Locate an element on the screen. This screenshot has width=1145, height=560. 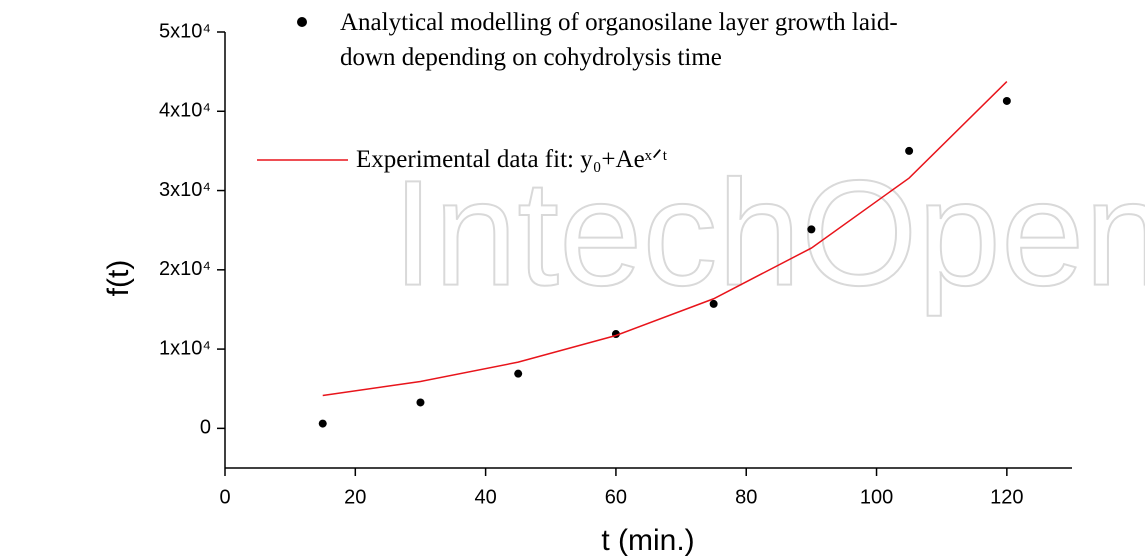
y-tick-label: 4x10⁴ is located at coordinates (185, 111).